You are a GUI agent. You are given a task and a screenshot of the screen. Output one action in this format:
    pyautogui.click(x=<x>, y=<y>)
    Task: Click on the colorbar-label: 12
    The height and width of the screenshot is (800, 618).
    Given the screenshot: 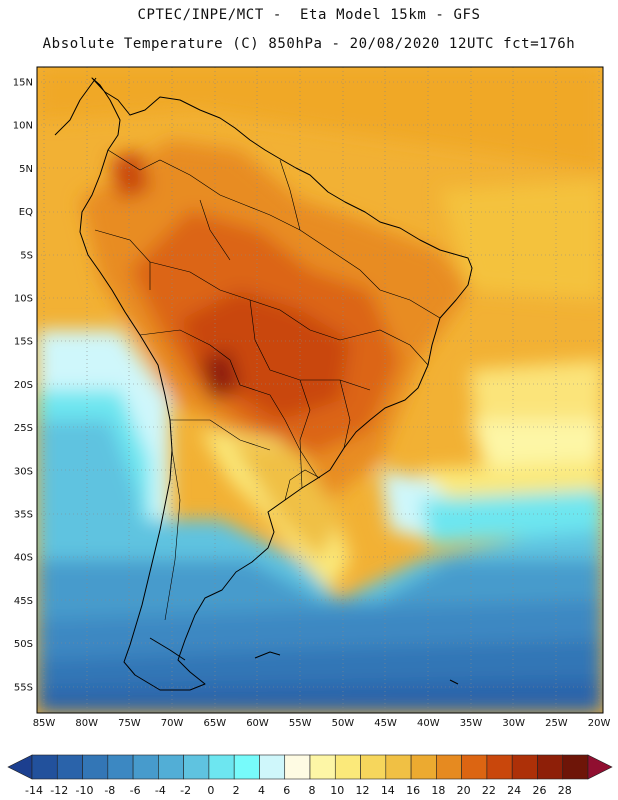 What is the action you would take?
    pyautogui.click(x=363, y=790)
    